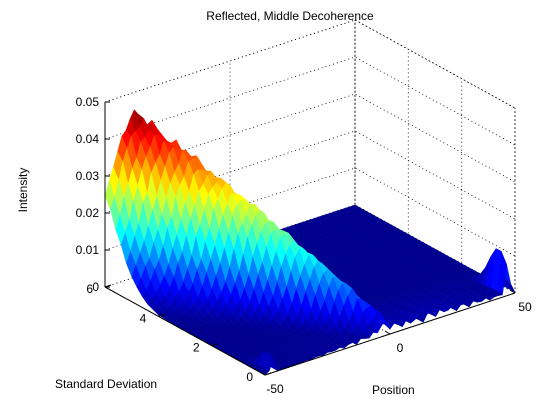 This screenshot has height=414, width=560. Describe the element at coordinates (249, 377) in the screenshot. I see `y-tick-label: 0` at that location.